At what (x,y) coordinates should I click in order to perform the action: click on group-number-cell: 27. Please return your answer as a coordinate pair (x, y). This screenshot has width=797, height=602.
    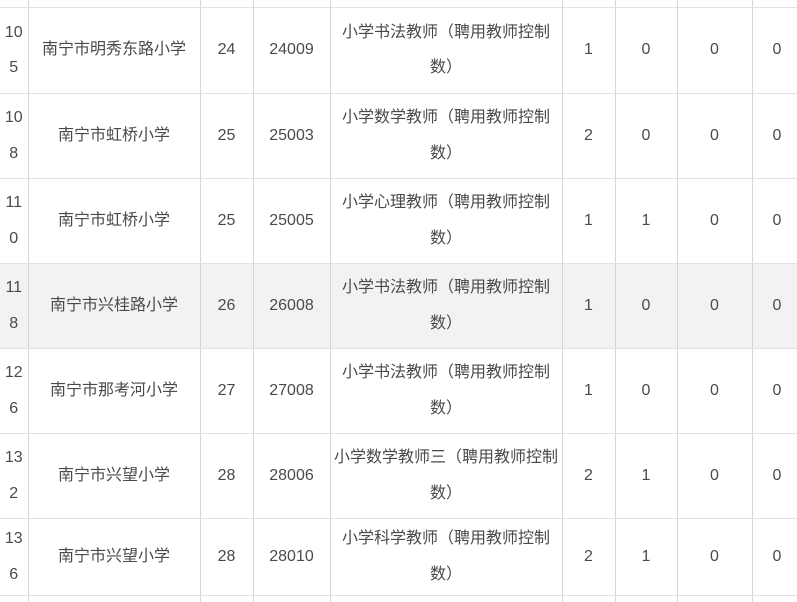
    Looking at the image, I should click on (227, 391).